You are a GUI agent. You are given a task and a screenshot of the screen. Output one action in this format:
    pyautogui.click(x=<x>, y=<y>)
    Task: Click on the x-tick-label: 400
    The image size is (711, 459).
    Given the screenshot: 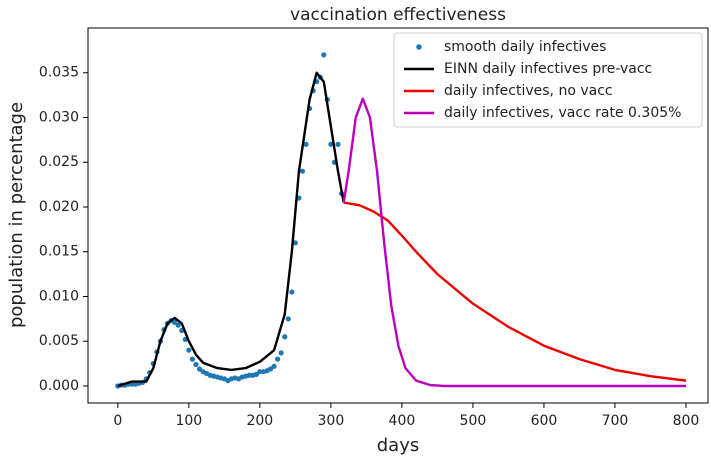 What is the action you would take?
    pyautogui.click(x=402, y=421)
    